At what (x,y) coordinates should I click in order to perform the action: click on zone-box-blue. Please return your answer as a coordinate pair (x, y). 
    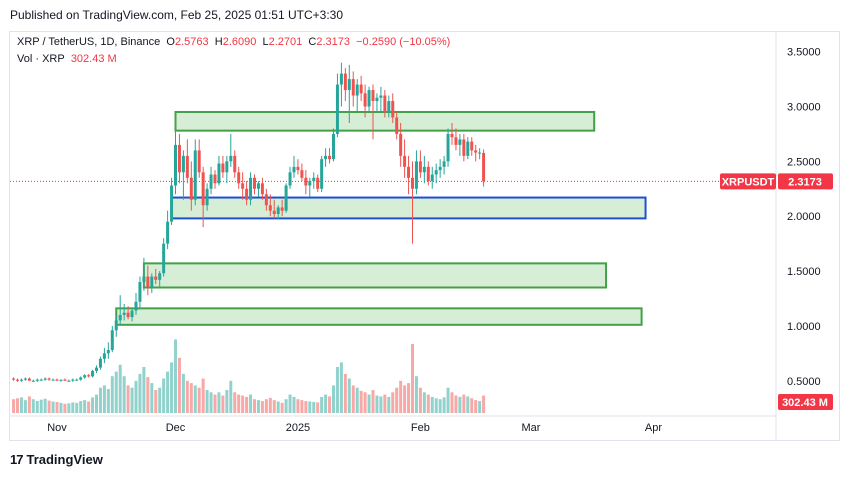
    Looking at the image, I should click on (408, 208).